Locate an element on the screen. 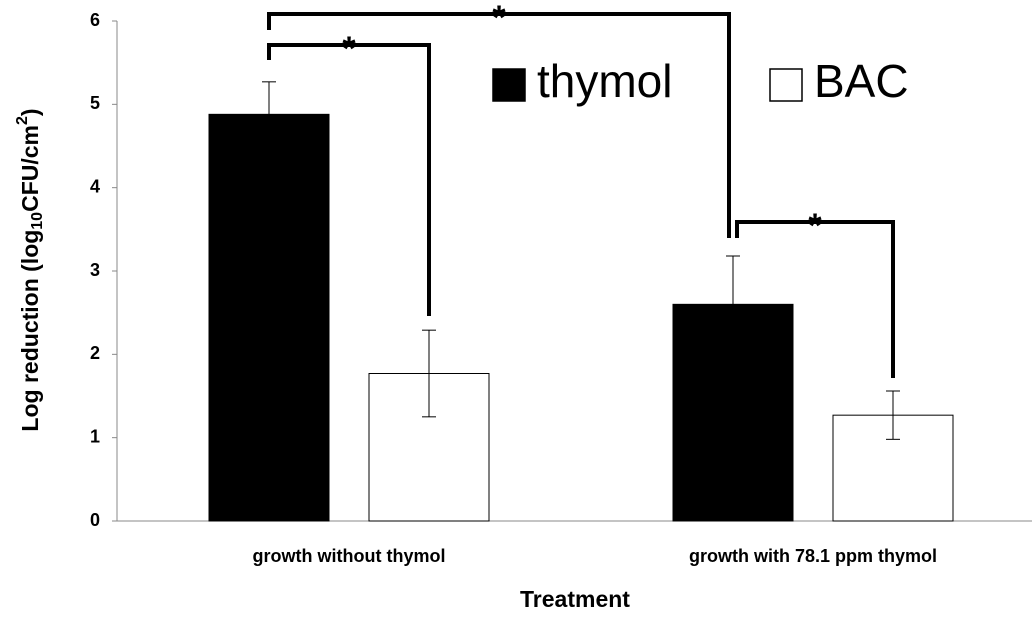  y-tick-label: 6 is located at coordinates (95, 20).